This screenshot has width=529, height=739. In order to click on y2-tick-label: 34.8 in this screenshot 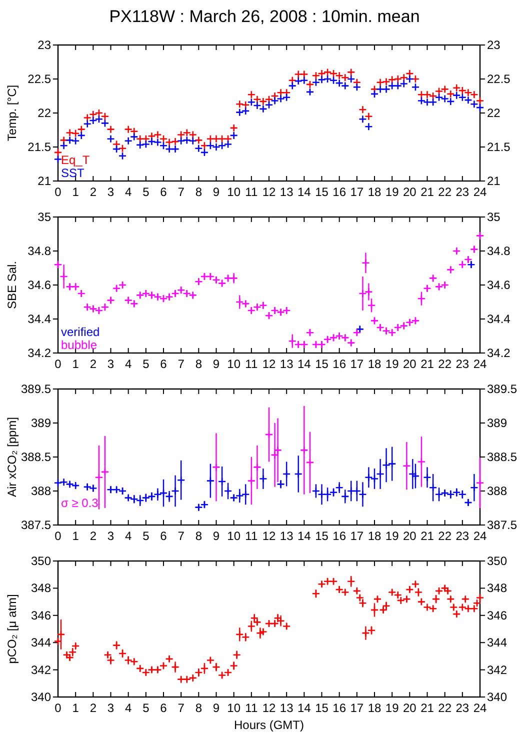, I will do `click(499, 251)`.